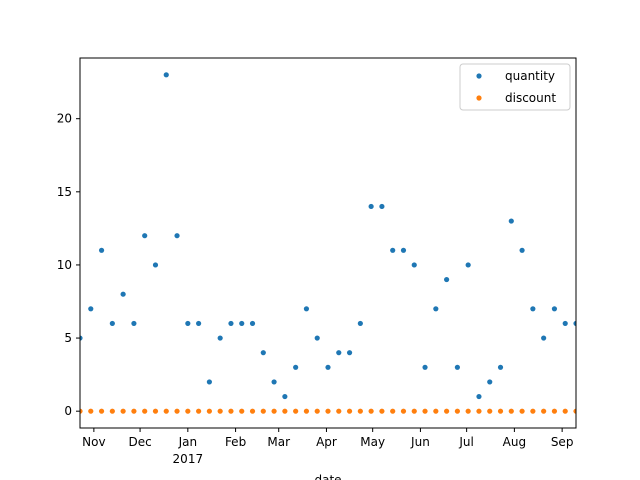 The image size is (640, 480). Describe the element at coordinates (93, 442) in the screenshot. I see `x-tick-label-nov: Nov` at that location.